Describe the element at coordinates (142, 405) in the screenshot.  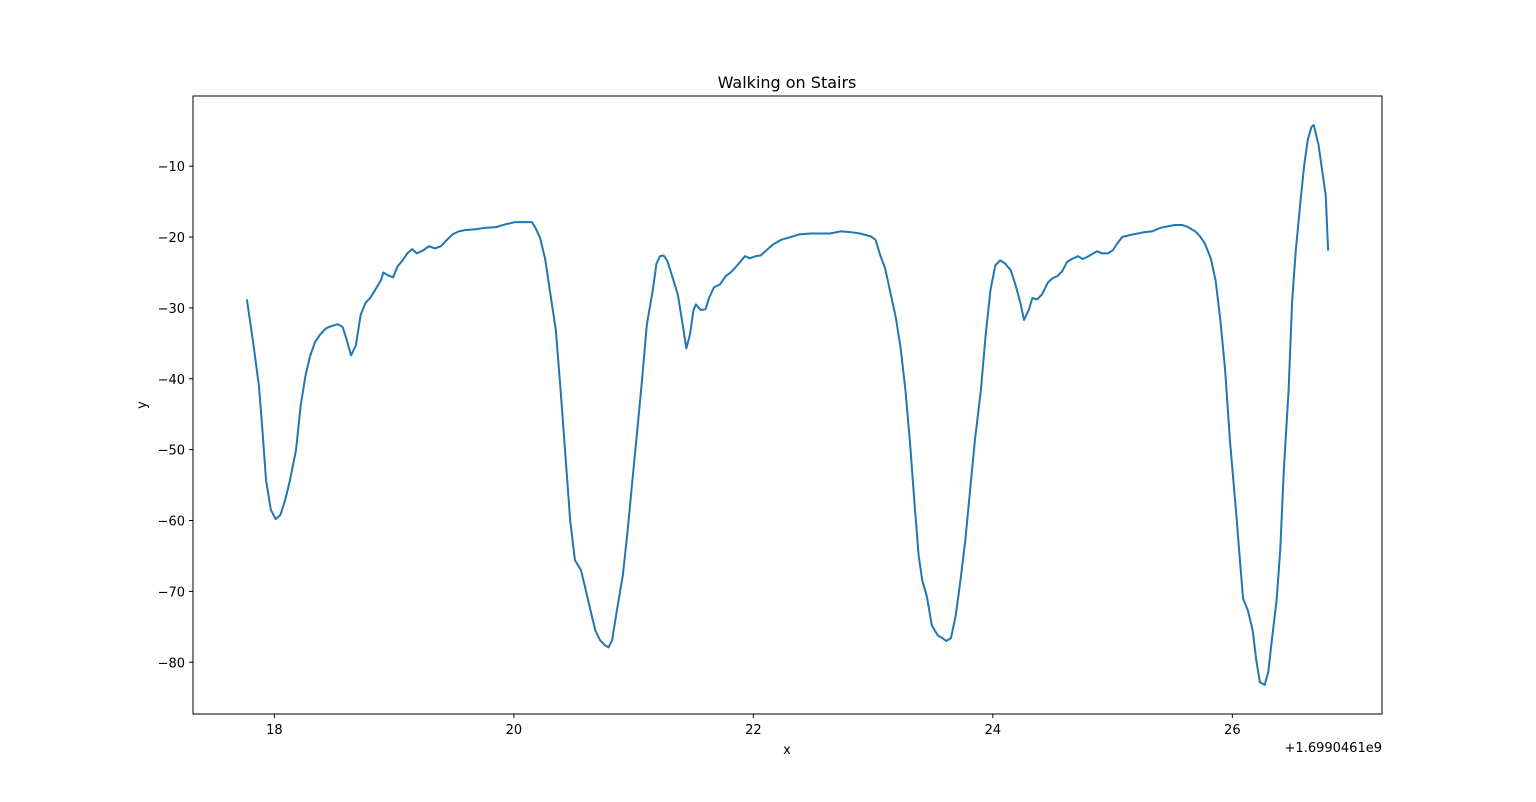
I see `y-axis-label: y` at that location.